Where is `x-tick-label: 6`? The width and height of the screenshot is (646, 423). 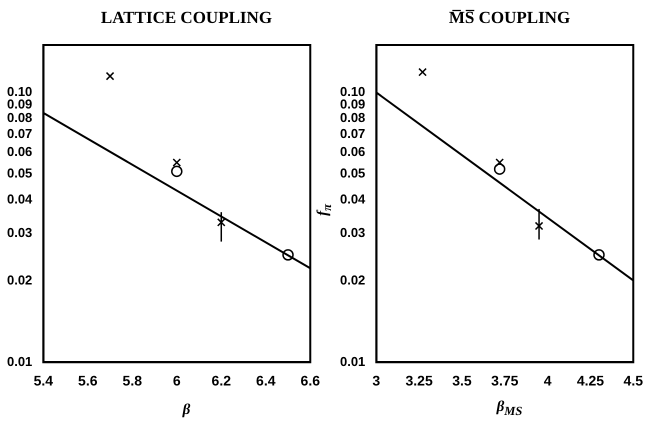
x-tick-label: 6 is located at coordinates (176, 380).